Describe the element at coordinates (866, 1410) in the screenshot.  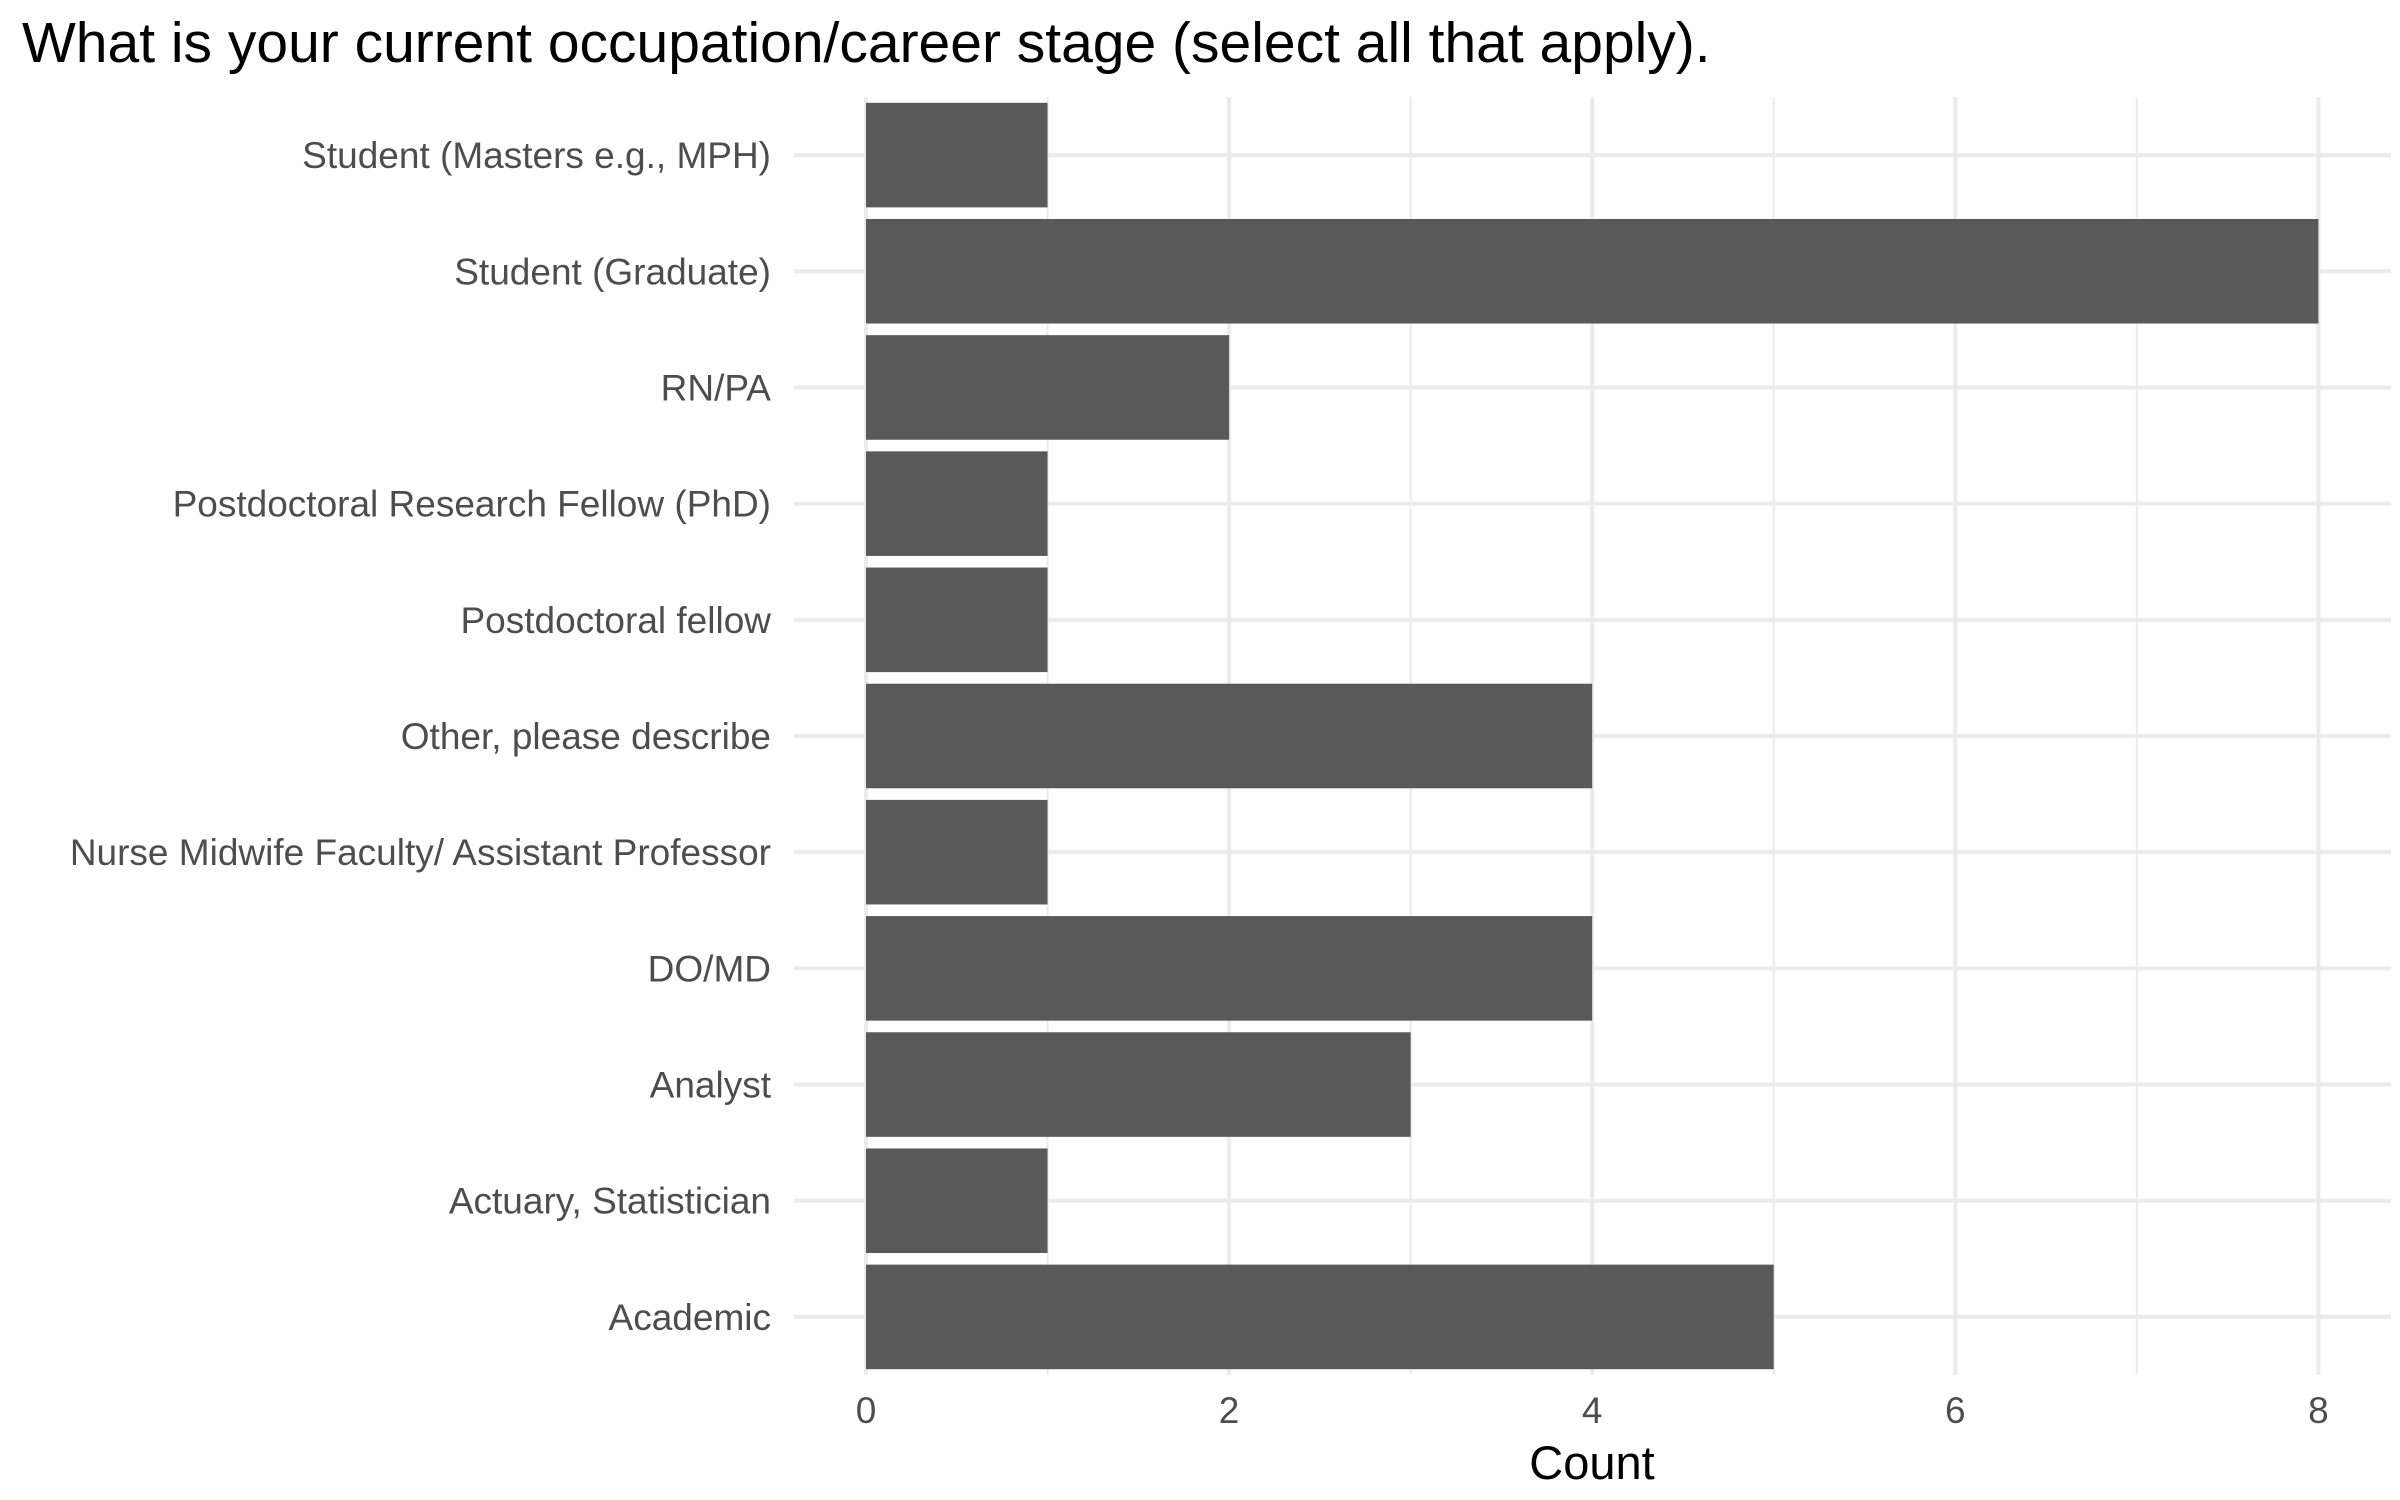
I see `x-tick-label: 0` at that location.